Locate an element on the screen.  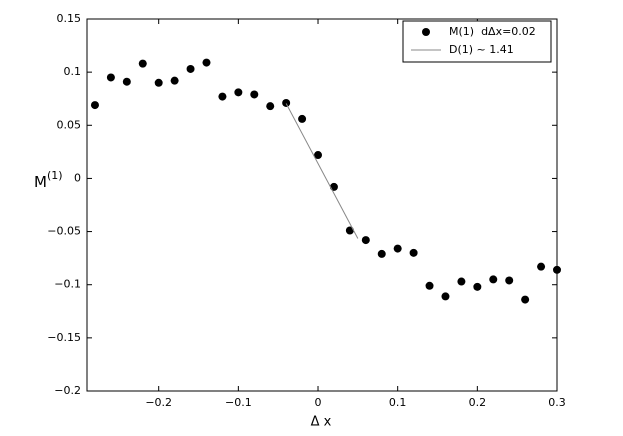
x-tick-label: 0.2 is located at coordinates (478, 402).